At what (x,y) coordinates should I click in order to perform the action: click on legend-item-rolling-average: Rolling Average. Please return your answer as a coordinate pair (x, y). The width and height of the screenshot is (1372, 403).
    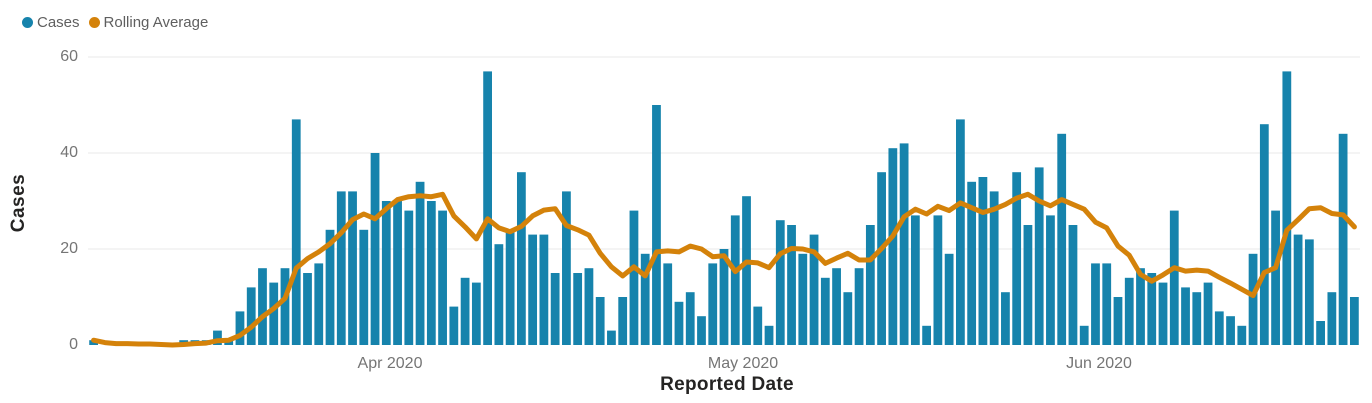
    Looking at the image, I should click on (148, 22).